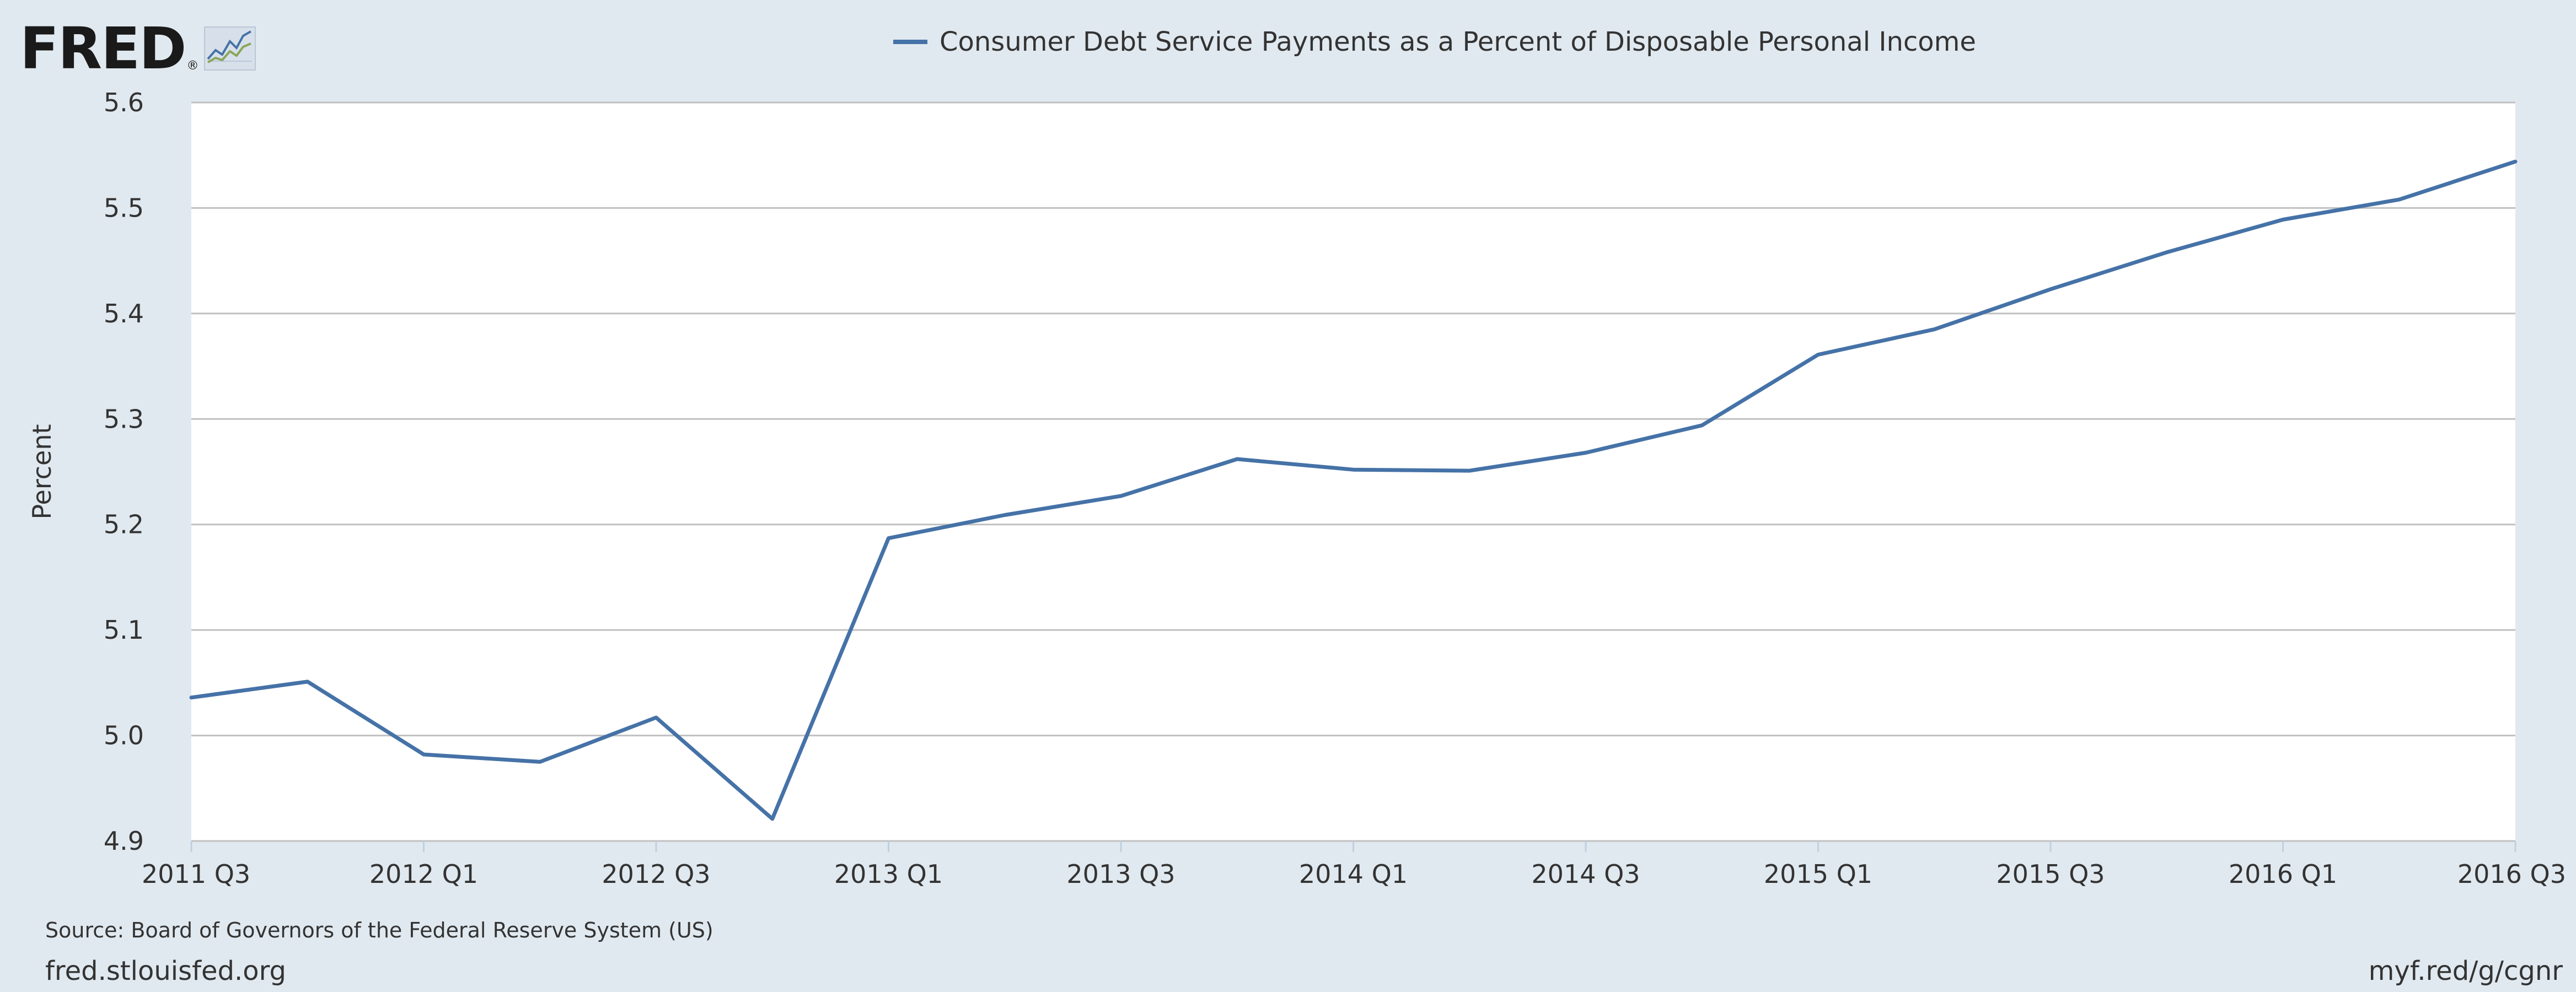  What do you see at coordinates (124, 313) in the screenshot?
I see `y-tick-label: 5.4` at bounding box center [124, 313].